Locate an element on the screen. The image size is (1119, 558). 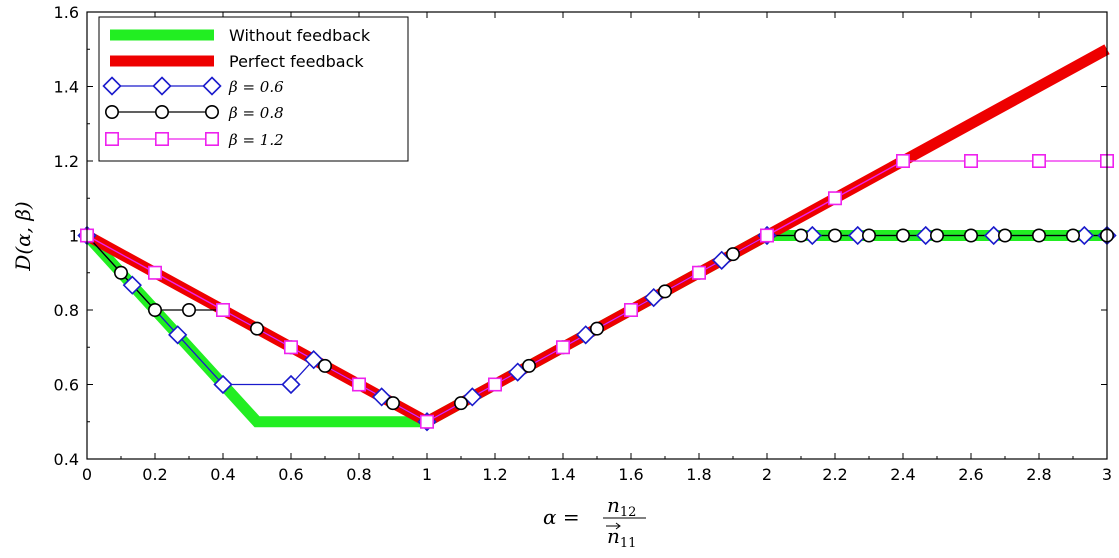
legend-markers is located at coordinates (162, 111).